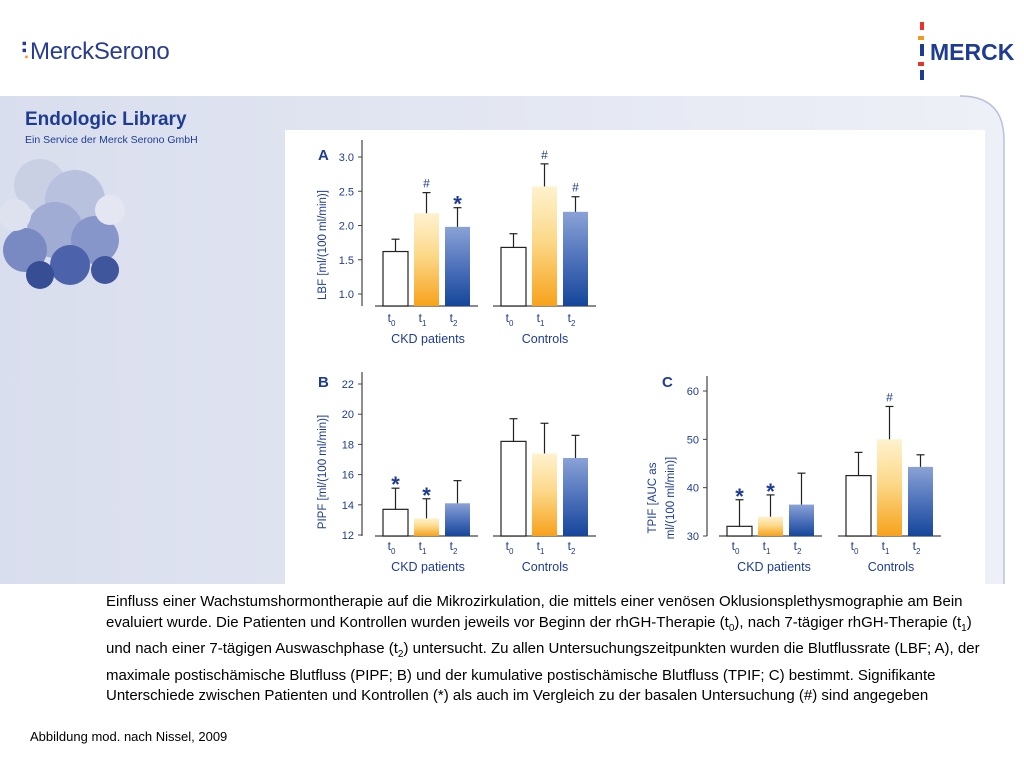 The image size is (1024, 768). What do you see at coordinates (346, 261) in the screenshot?
I see `panel-a-y-tick-label: 1.5` at bounding box center [346, 261].